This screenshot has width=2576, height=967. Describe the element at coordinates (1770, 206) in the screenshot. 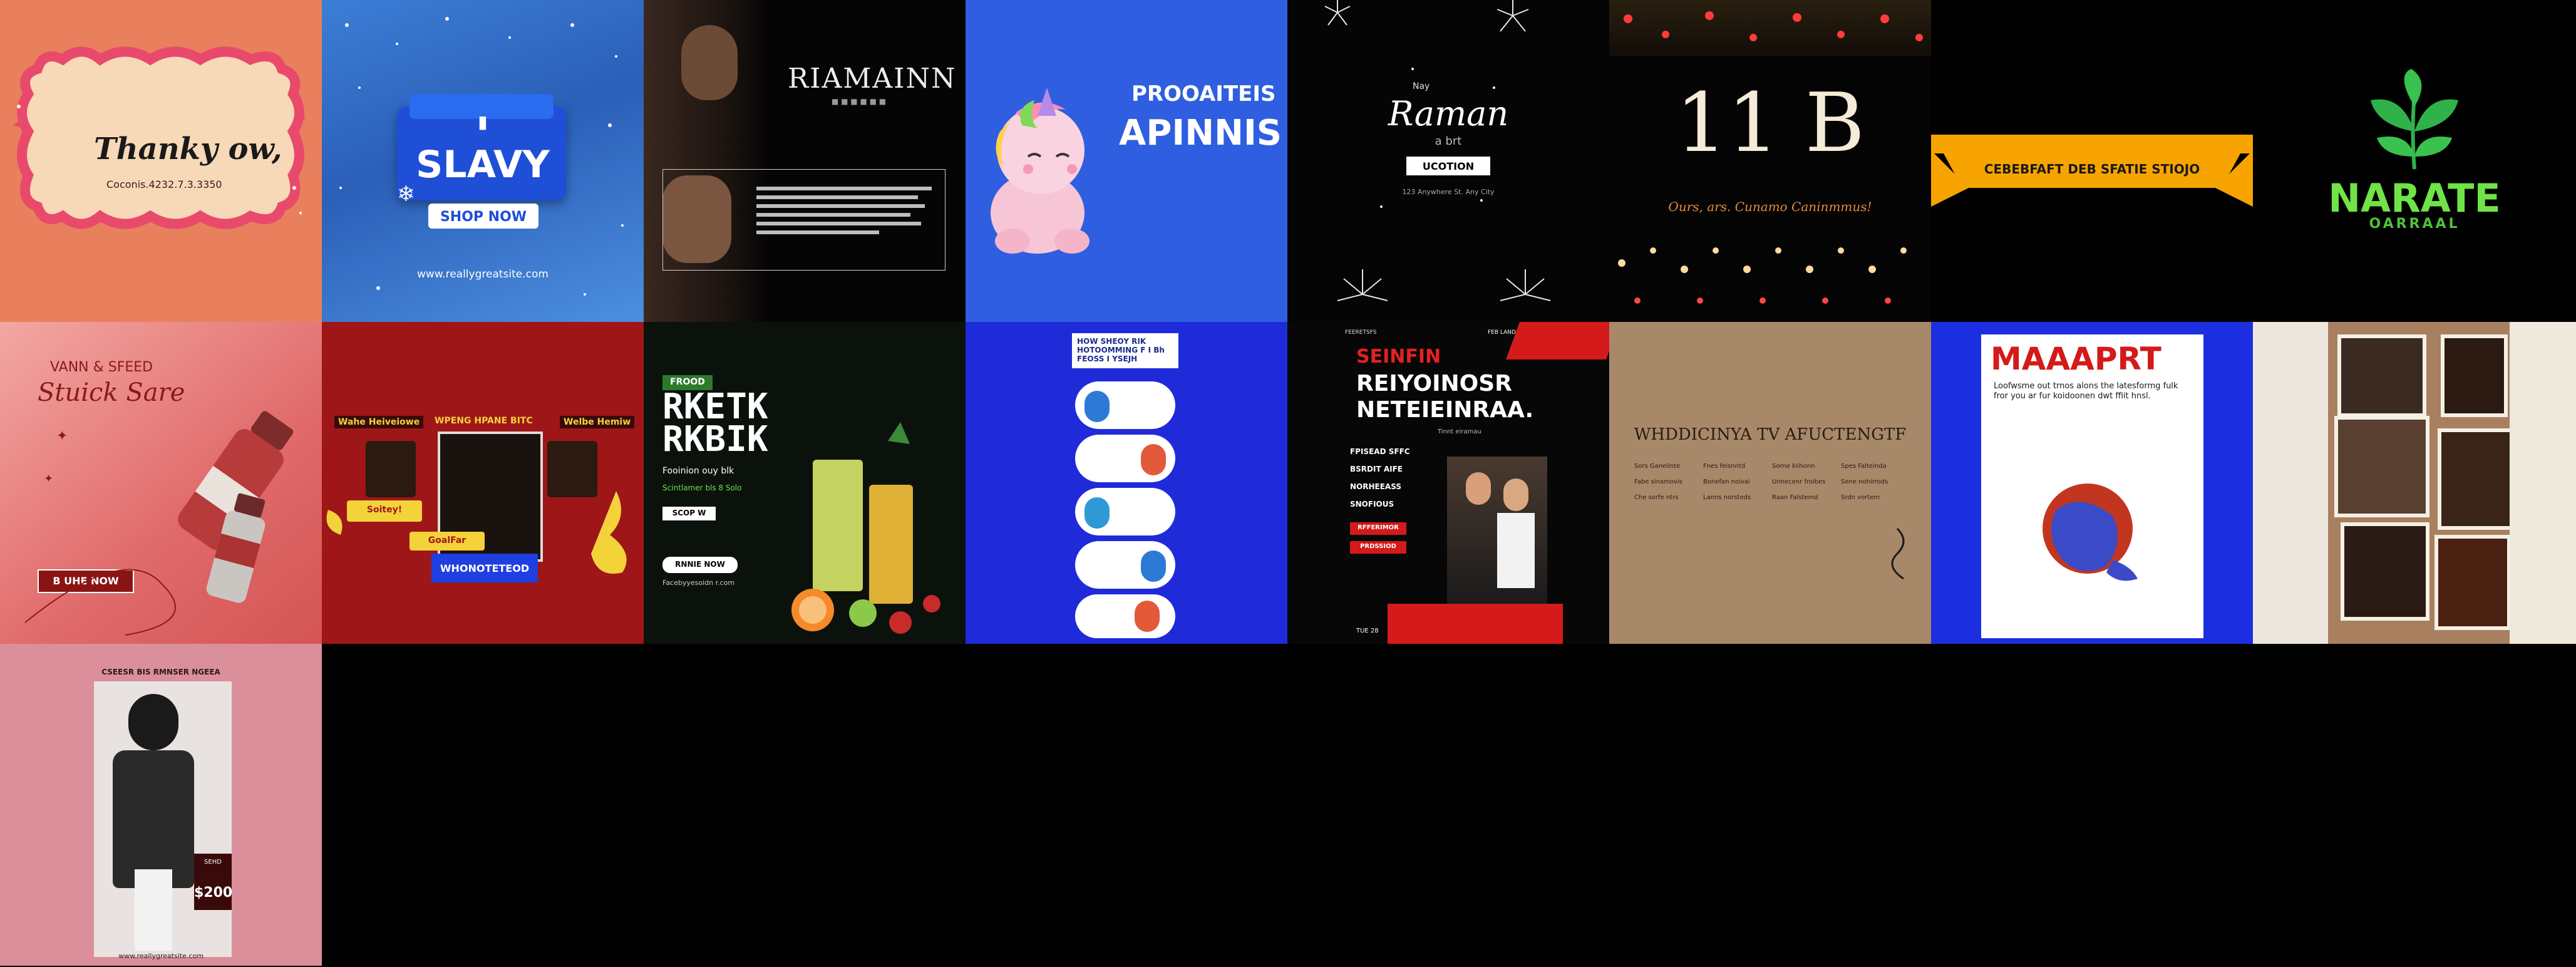

I see `lights-caption: Ours, ars. Cunamo Caninmmus!` at that location.